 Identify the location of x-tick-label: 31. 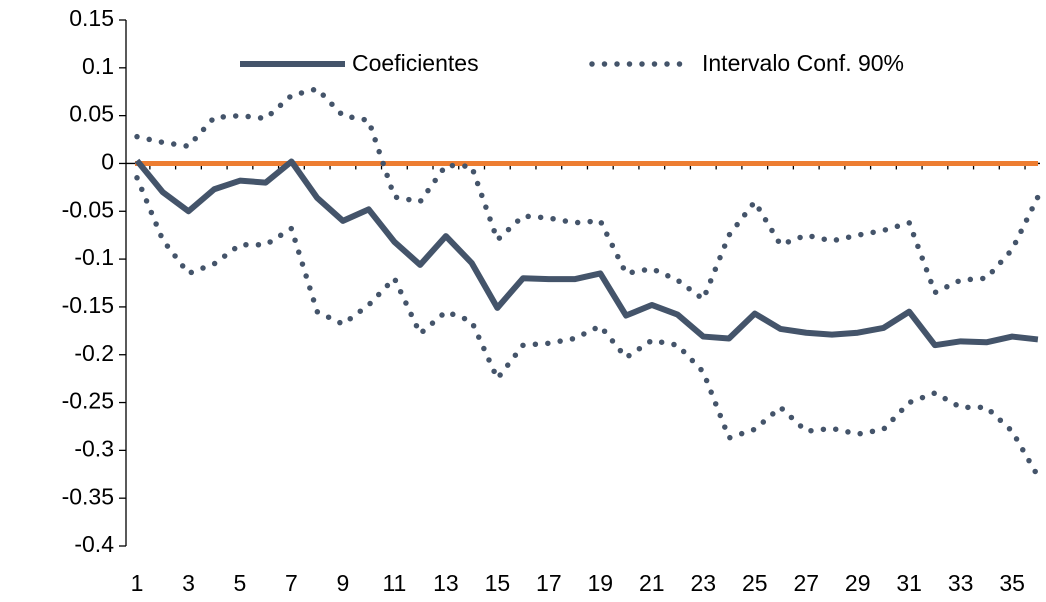
(909, 583).